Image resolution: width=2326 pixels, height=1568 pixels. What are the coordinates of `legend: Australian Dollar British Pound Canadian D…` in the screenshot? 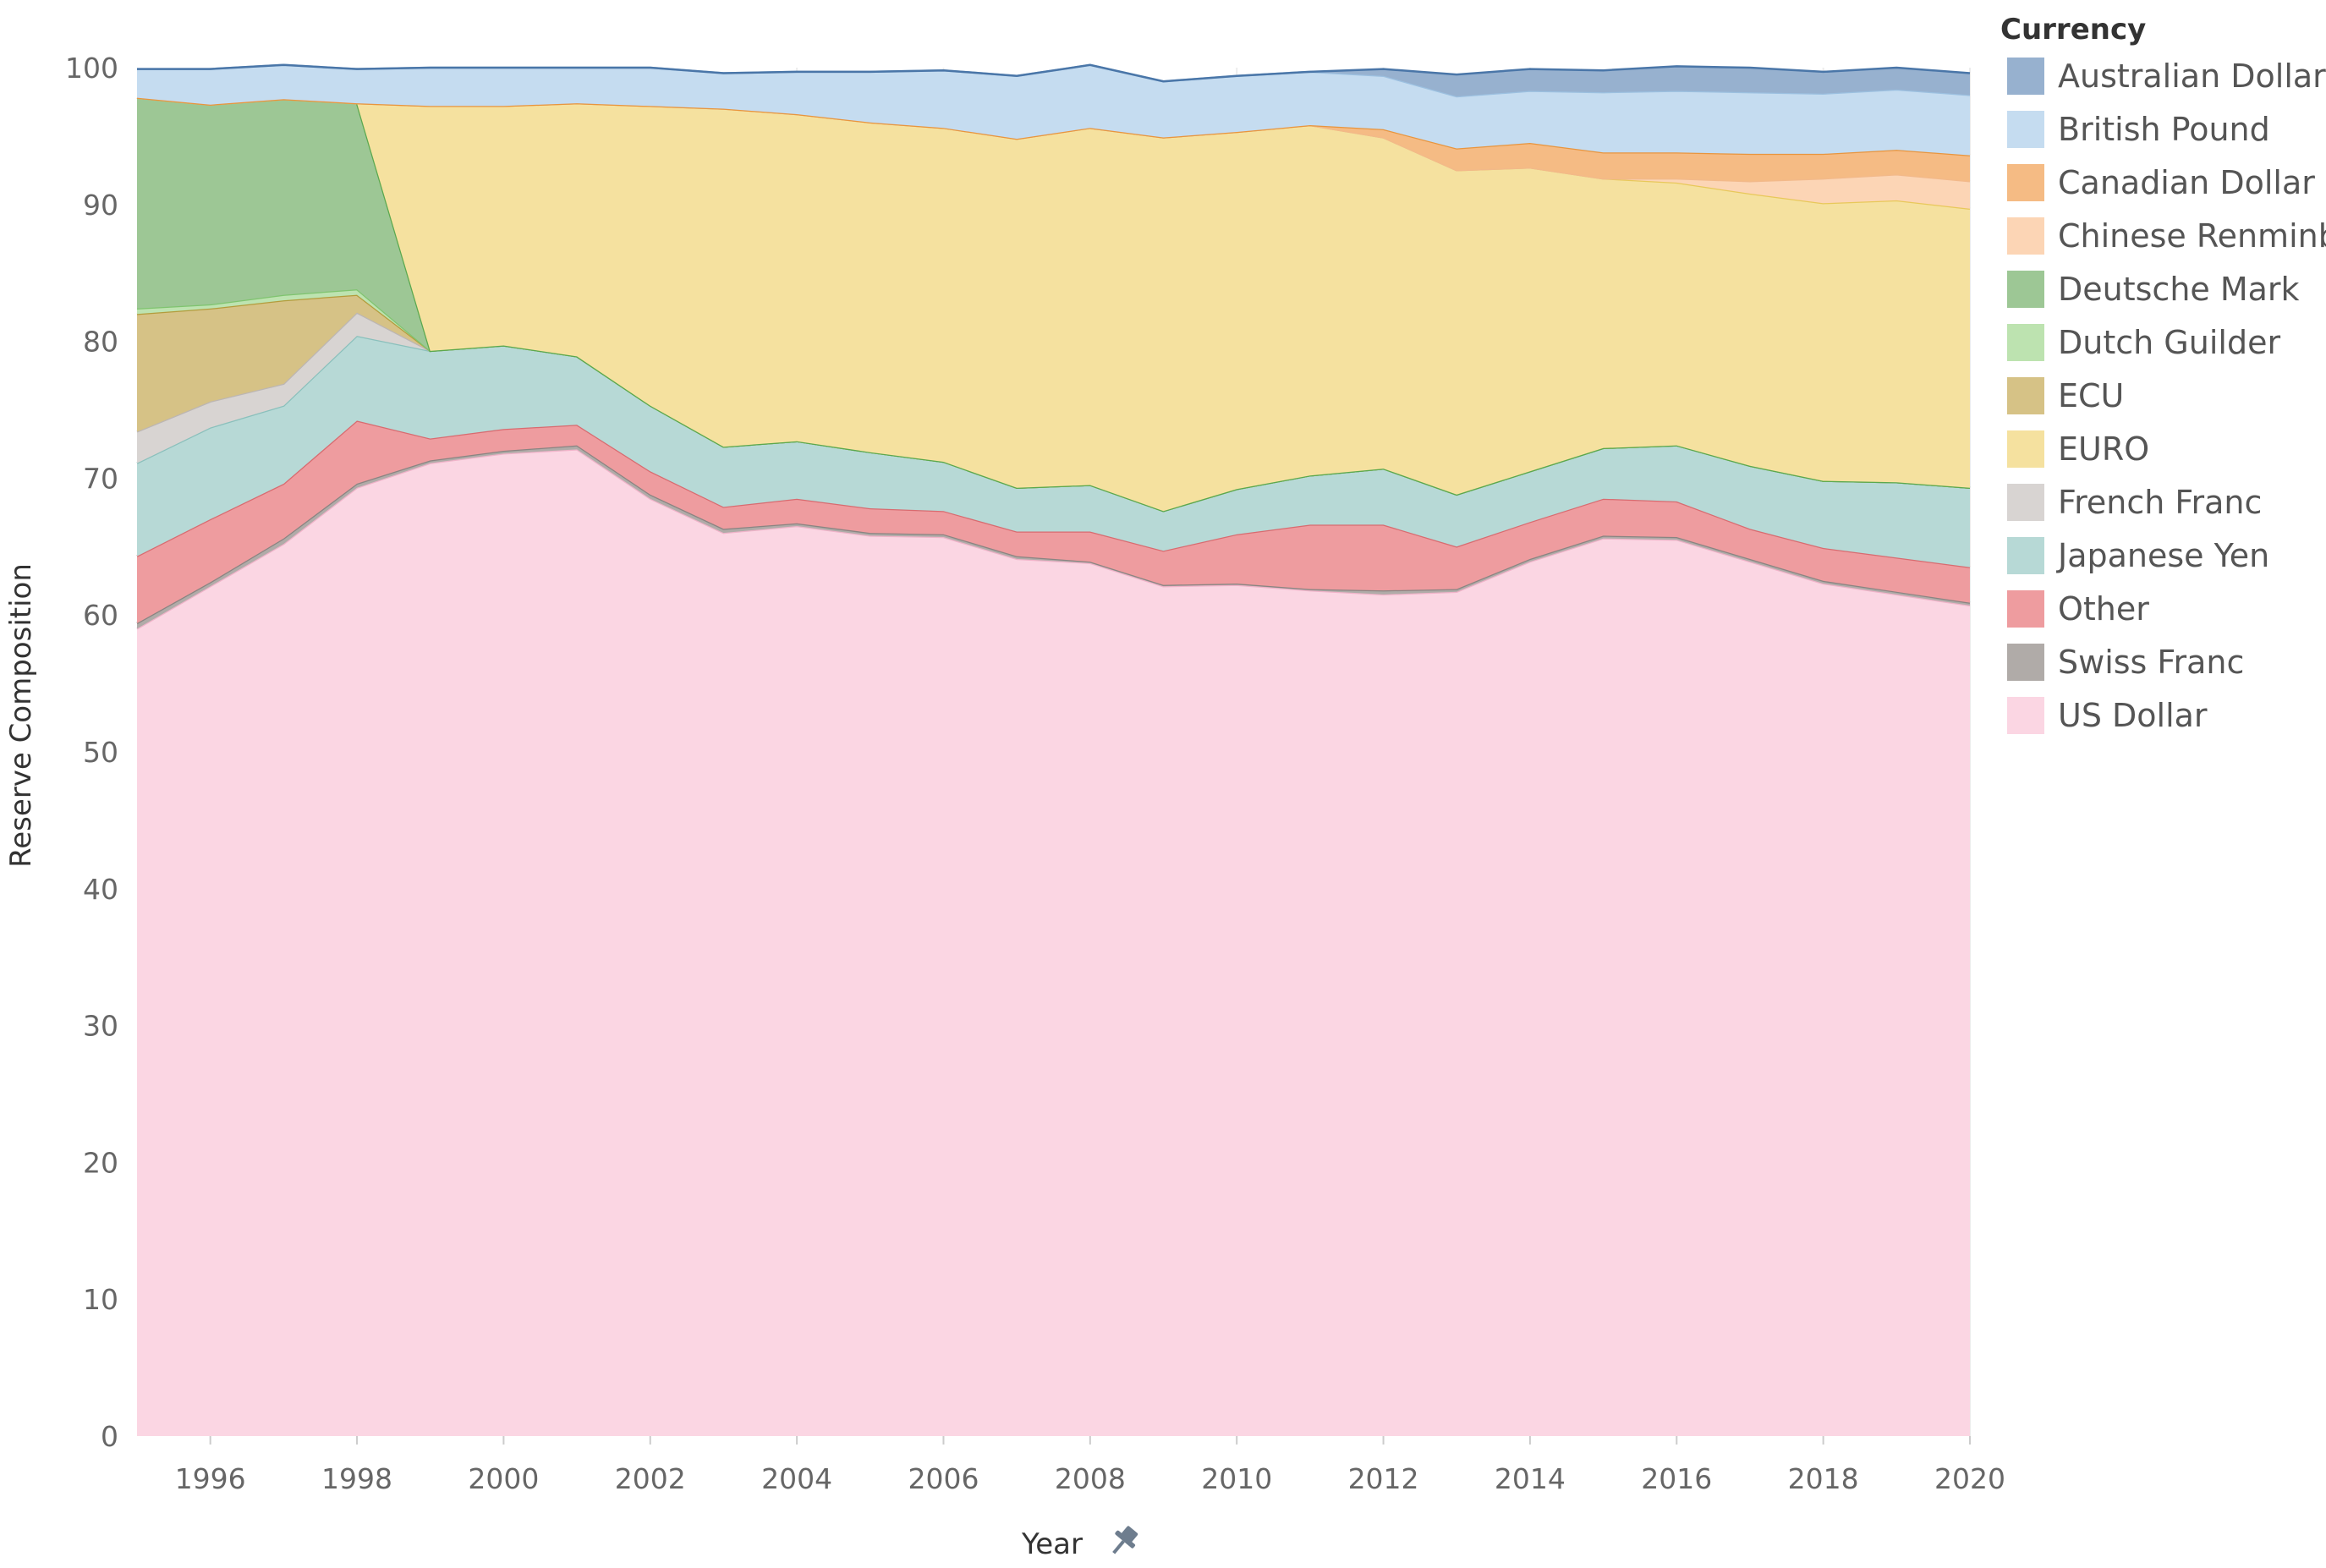 It's located at (2166, 396).